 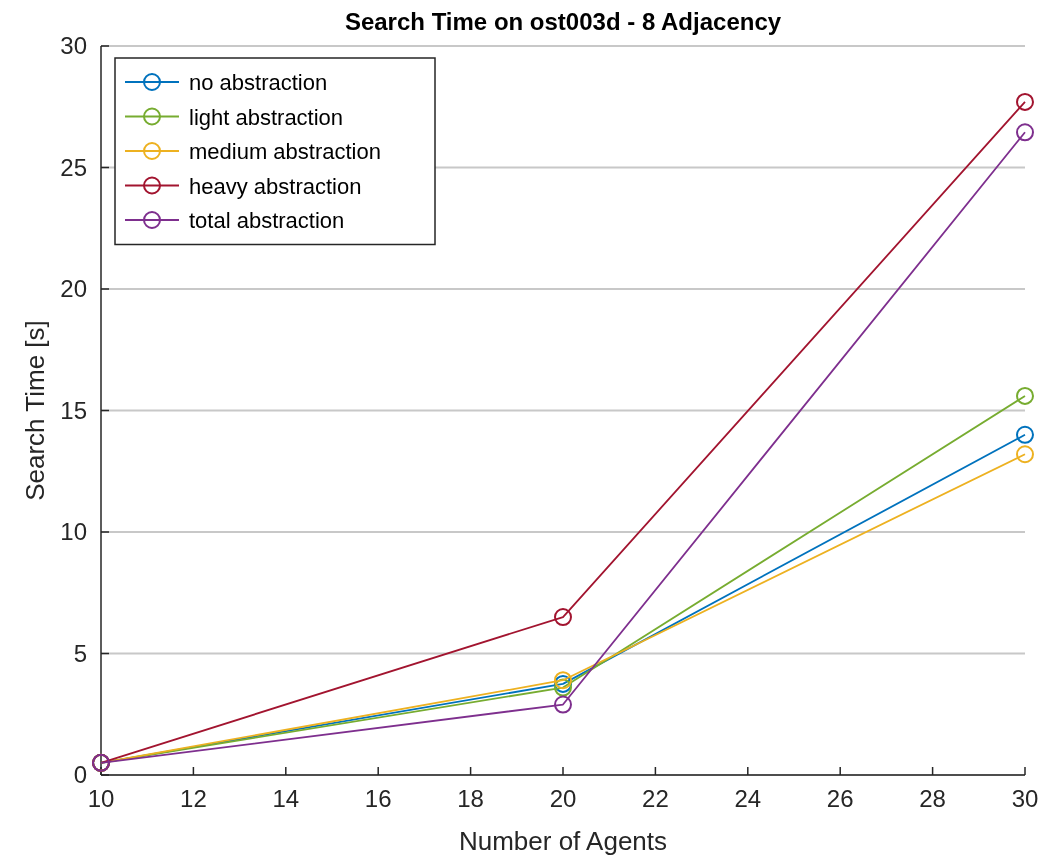 I want to click on legend-label: light abstraction, so click(x=266, y=117).